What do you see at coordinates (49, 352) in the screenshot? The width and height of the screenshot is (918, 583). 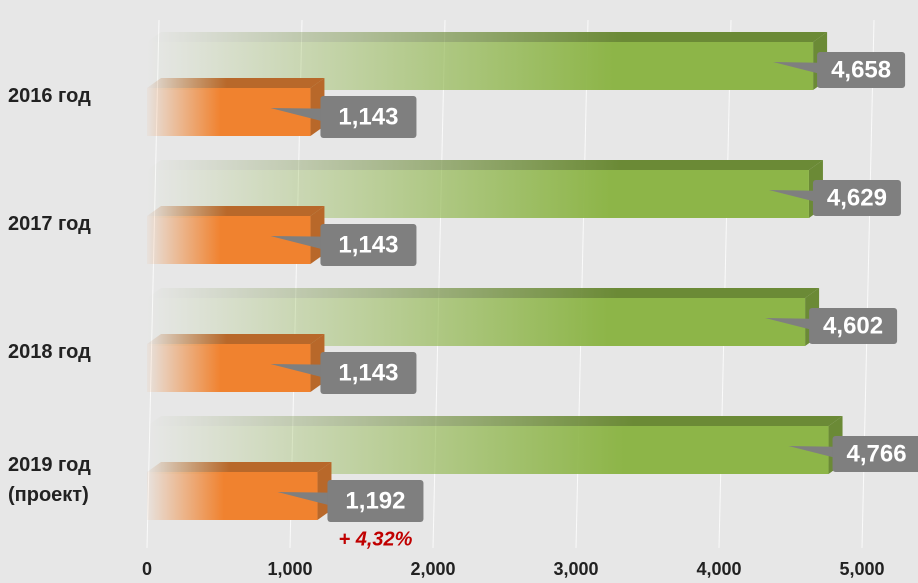 I see `category-label: 2018 год` at bounding box center [49, 352].